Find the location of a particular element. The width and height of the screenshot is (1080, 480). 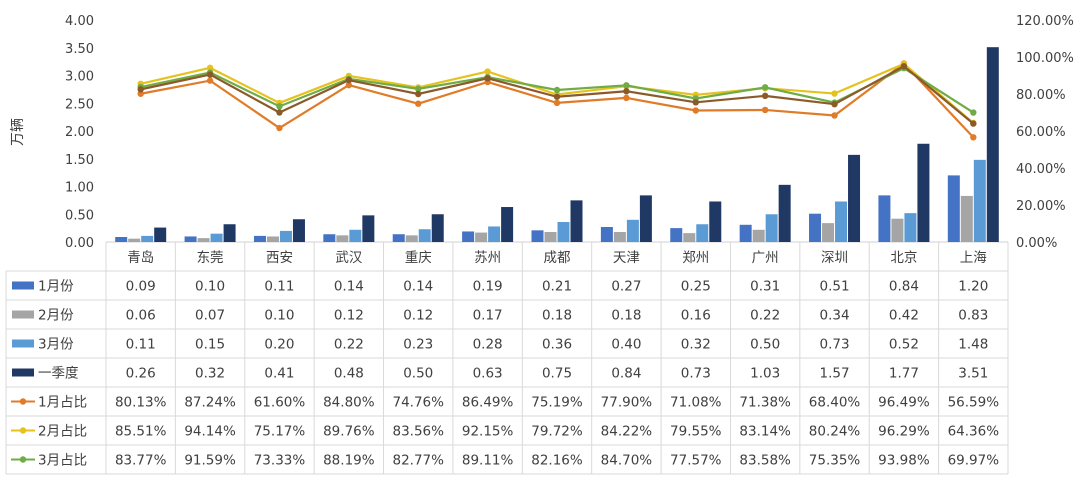

table-cell: 79.55% is located at coordinates (696, 432).